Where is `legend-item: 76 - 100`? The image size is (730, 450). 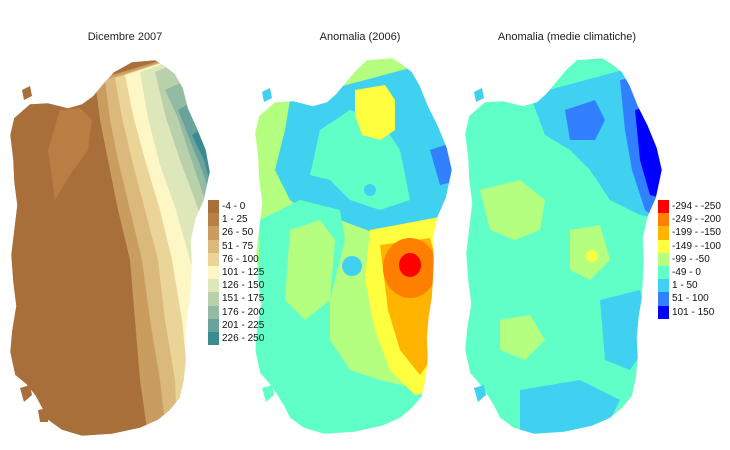 legend-item: 76 - 100 is located at coordinates (236, 259).